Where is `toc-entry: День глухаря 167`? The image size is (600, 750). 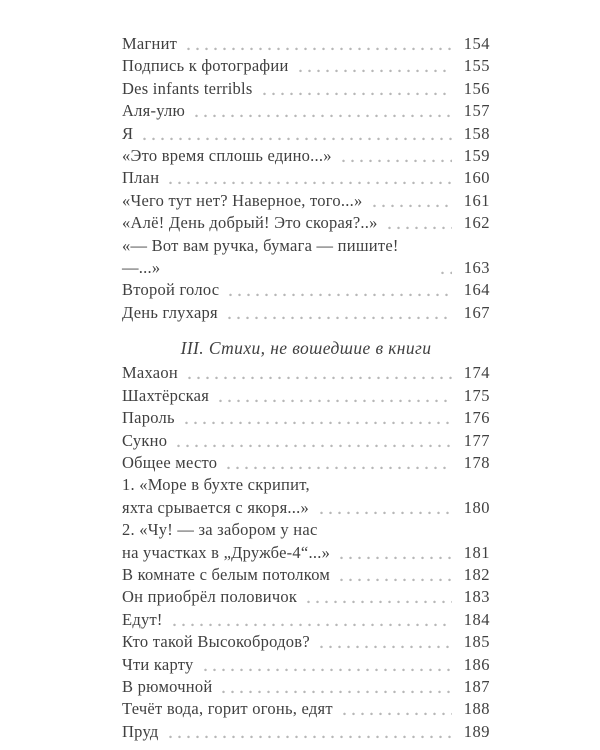 toc-entry: День глухаря 167 is located at coordinates (306, 313).